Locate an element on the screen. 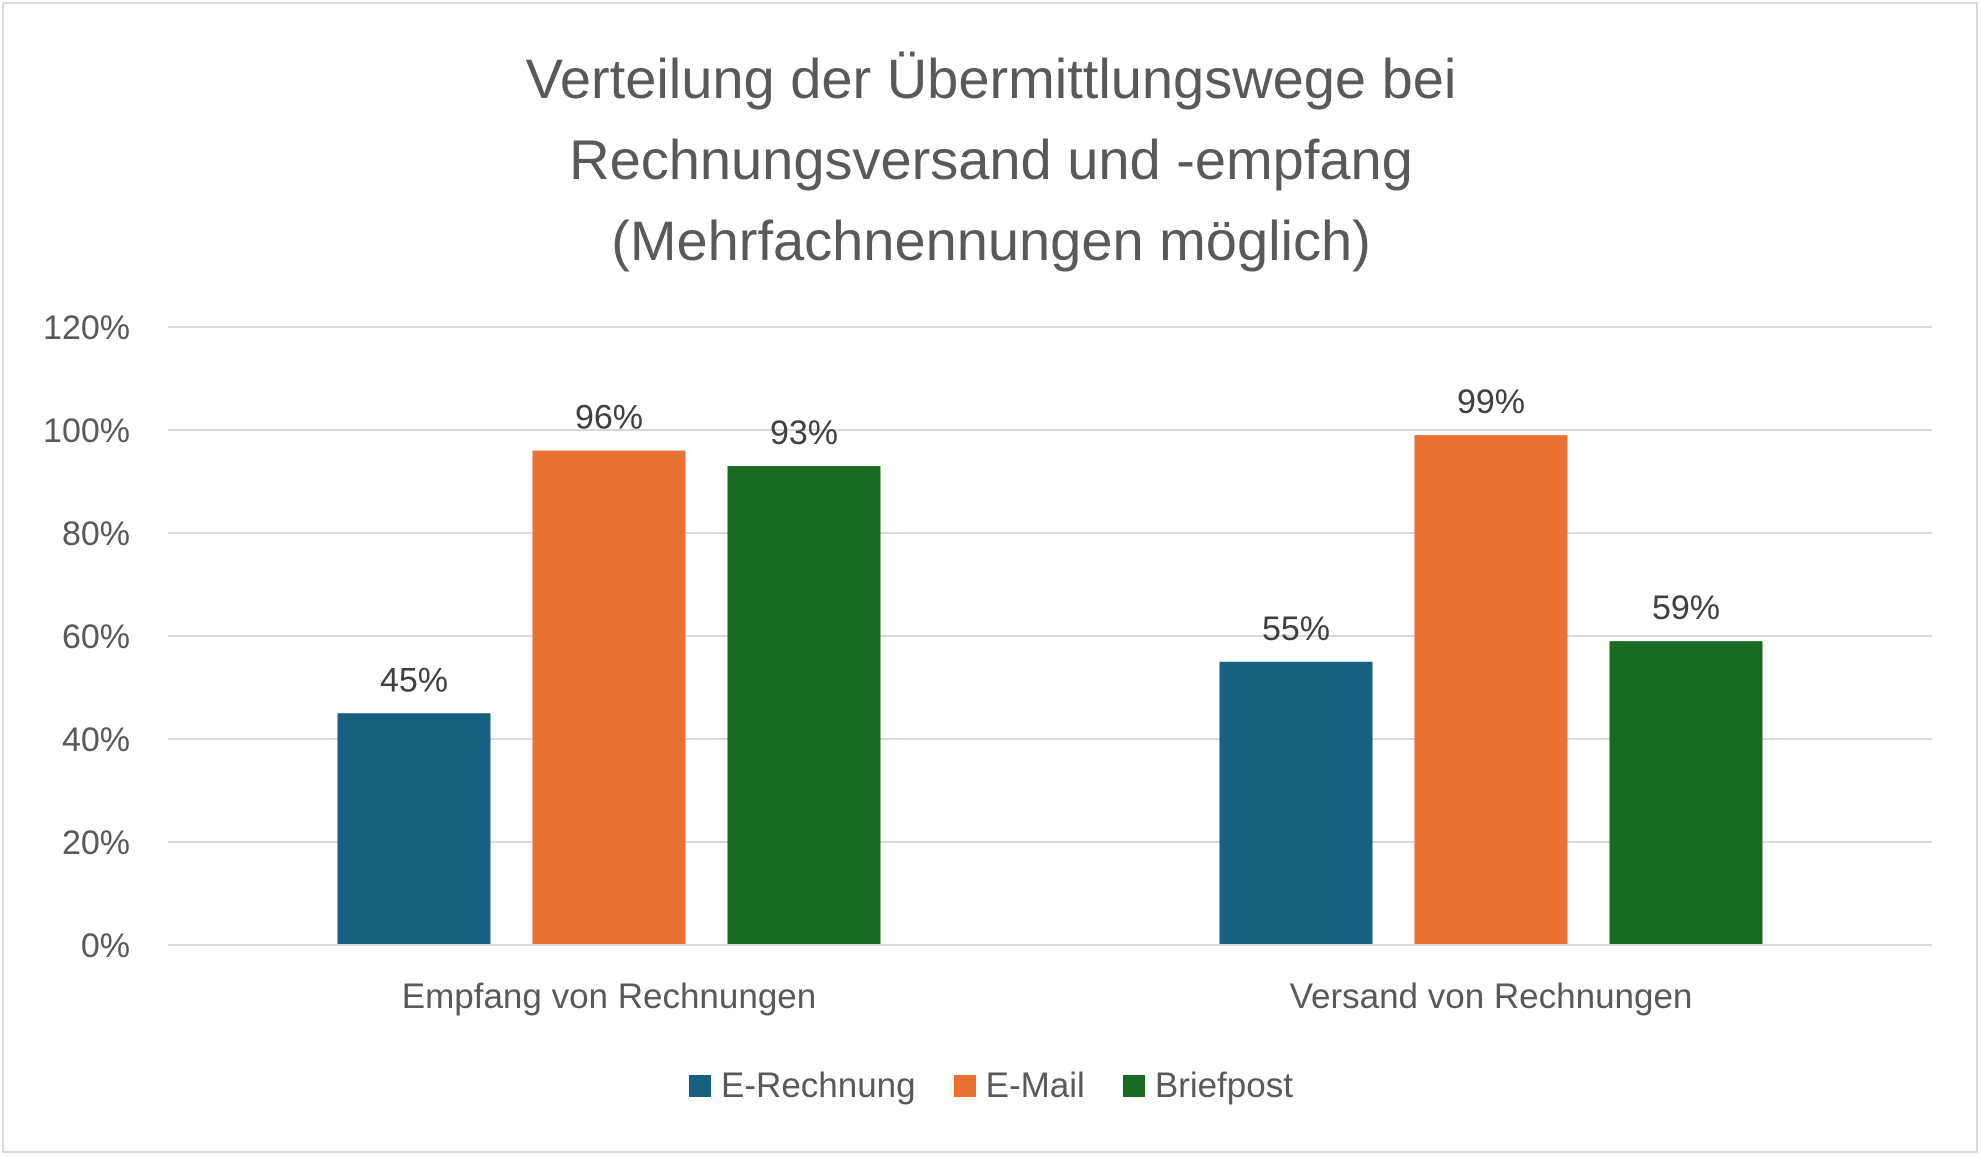  legend: E-Rechnung E-Mail Briefpost is located at coordinates (991, 1086).